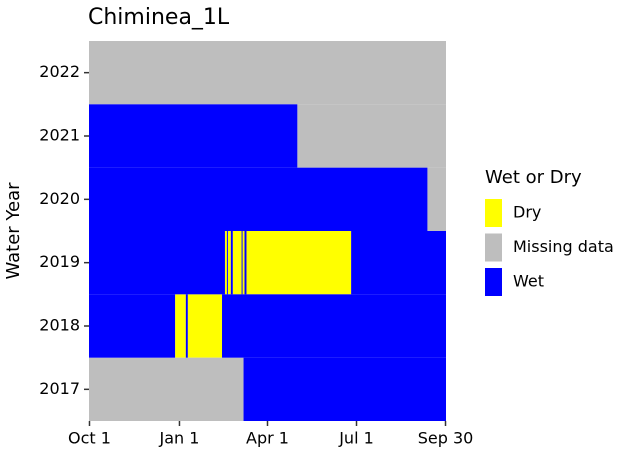 This screenshot has width=640, height=456. I want to click on y-tick-label: 2018, so click(59, 325).